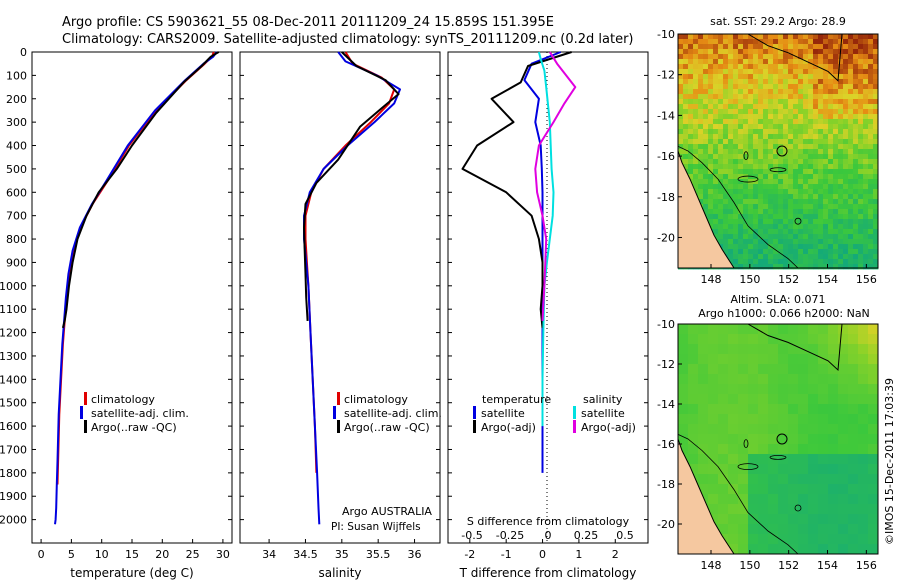  What do you see at coordinates (352, 288) in the screenshot?
I see `salinity-series-line` at bounding box center [352, 288].